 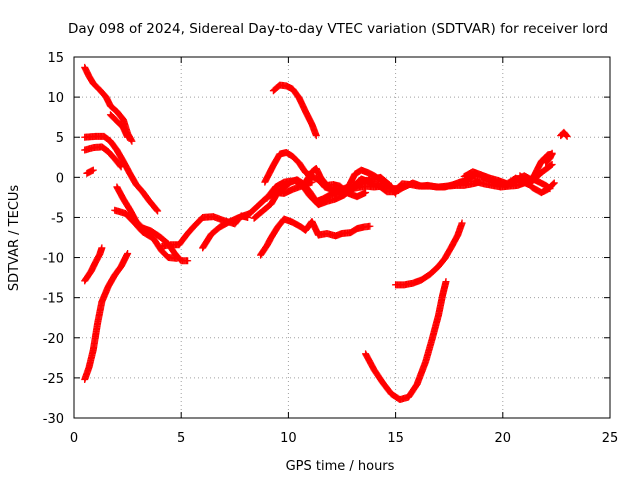 I want to click on series-s6, so click(x=152, y=224).